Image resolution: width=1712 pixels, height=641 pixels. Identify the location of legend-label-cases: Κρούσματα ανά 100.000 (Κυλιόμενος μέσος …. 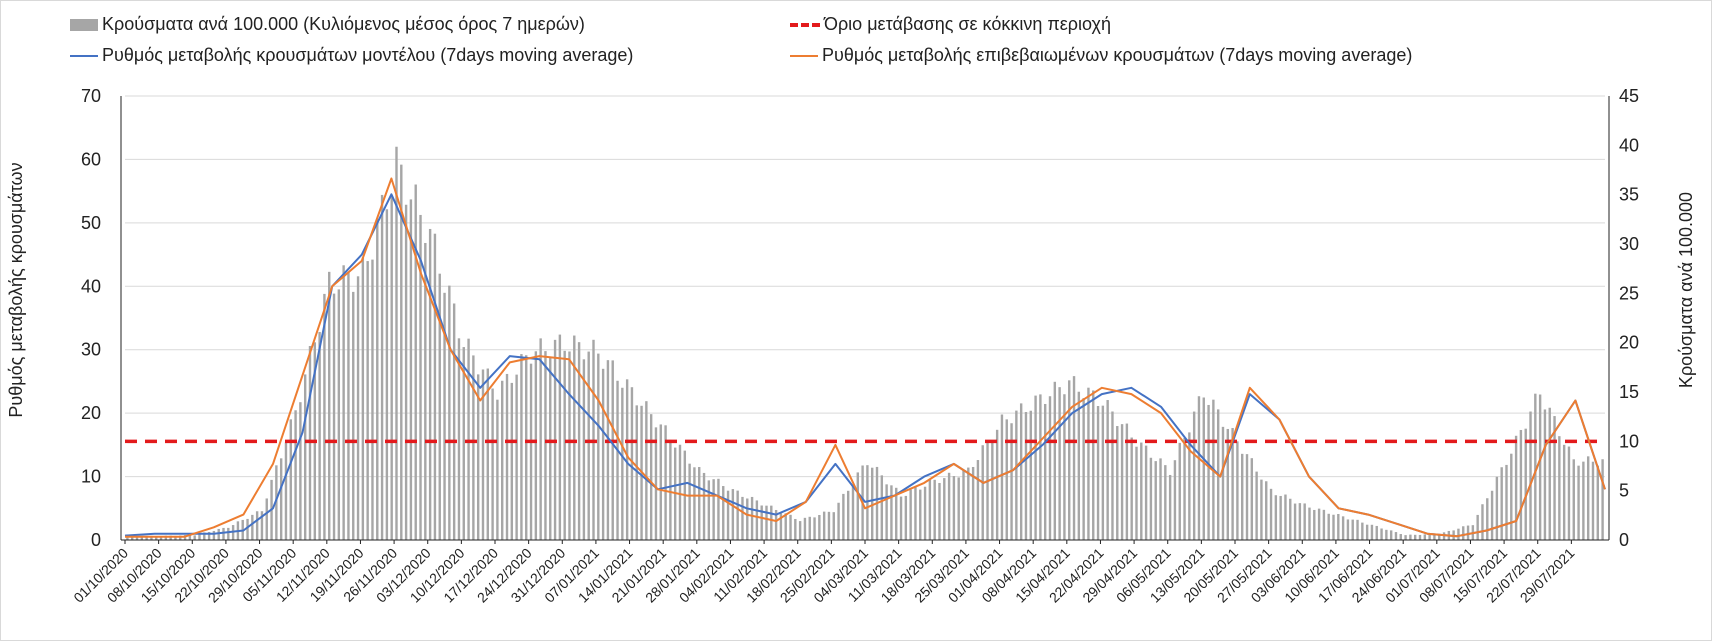
(343, 24).